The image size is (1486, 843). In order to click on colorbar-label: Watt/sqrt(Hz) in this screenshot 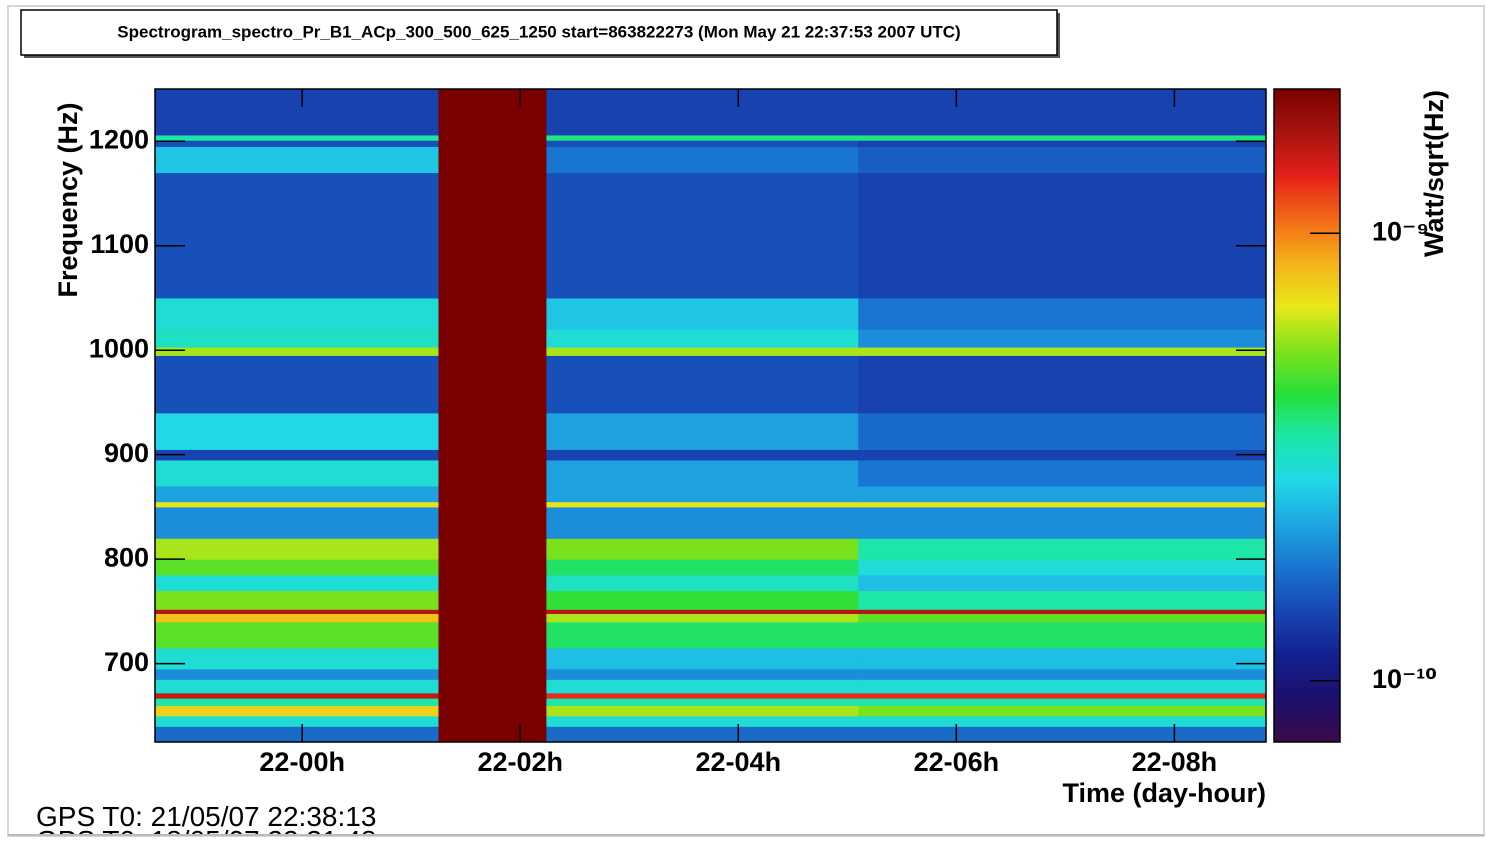, I will do `click(1434, 173)`.